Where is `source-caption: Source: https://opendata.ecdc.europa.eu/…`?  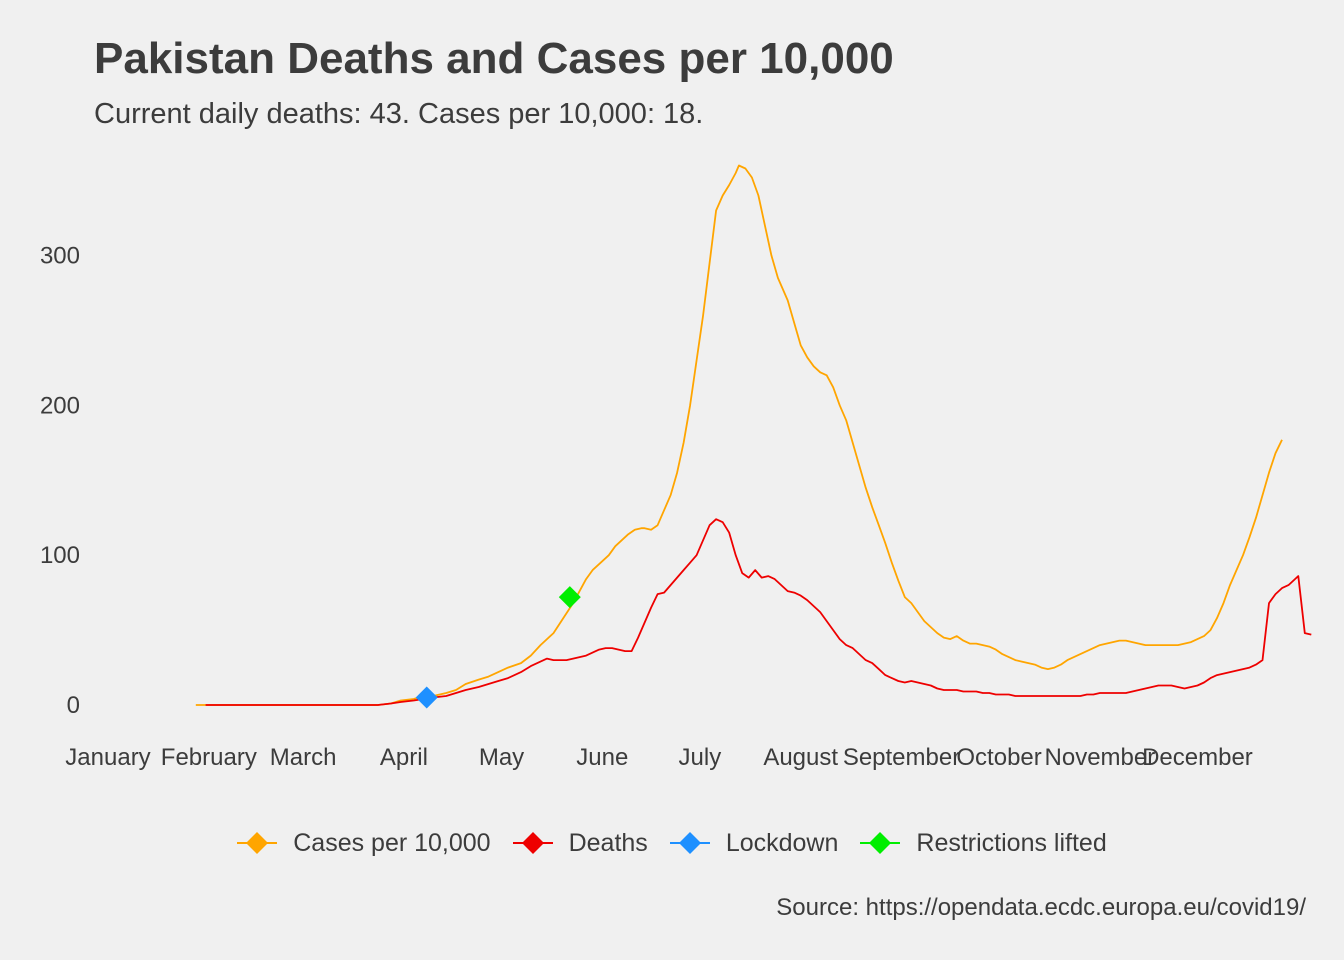 source-caption: Source: https://opendata.ecdc.europa.eu/… is located at coordinates (1041, 907).